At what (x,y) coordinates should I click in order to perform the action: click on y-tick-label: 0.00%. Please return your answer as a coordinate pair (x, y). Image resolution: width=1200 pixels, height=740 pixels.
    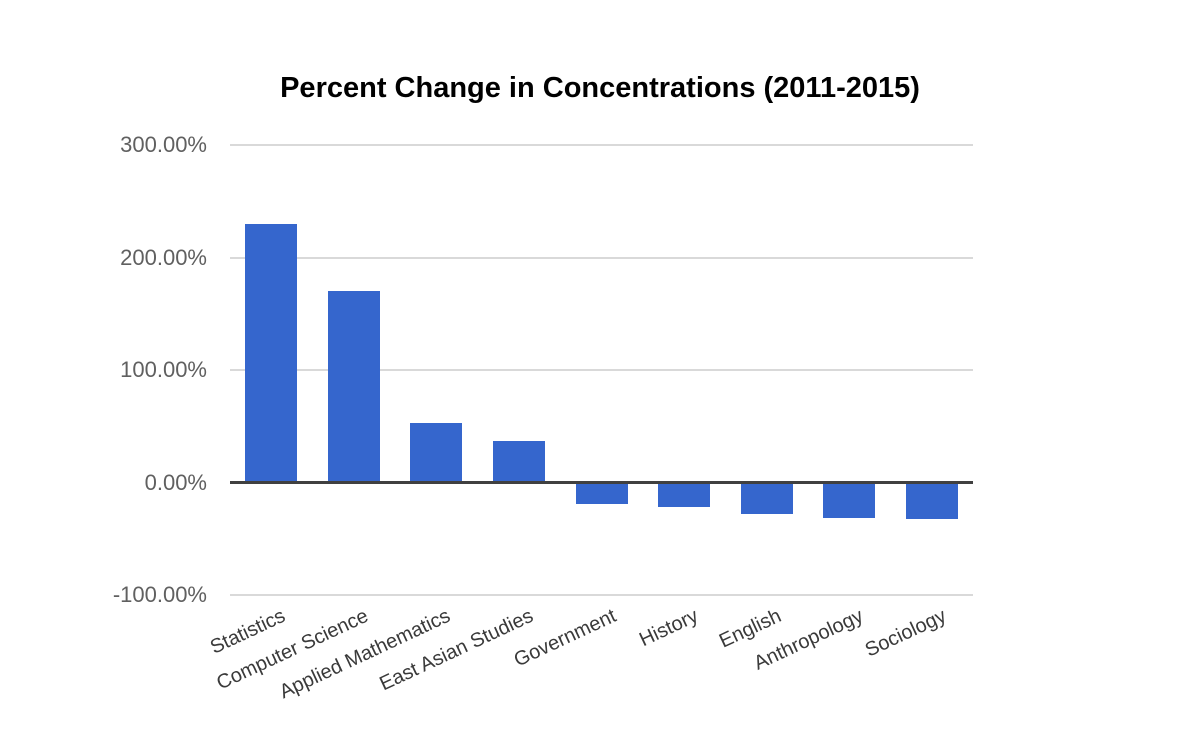
    Looking at the image, I should click on (175, 482).